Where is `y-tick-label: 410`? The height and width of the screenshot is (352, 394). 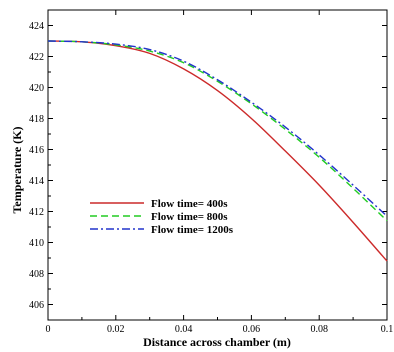
y-tick-label: 410 is located at coordinates (36, 243).